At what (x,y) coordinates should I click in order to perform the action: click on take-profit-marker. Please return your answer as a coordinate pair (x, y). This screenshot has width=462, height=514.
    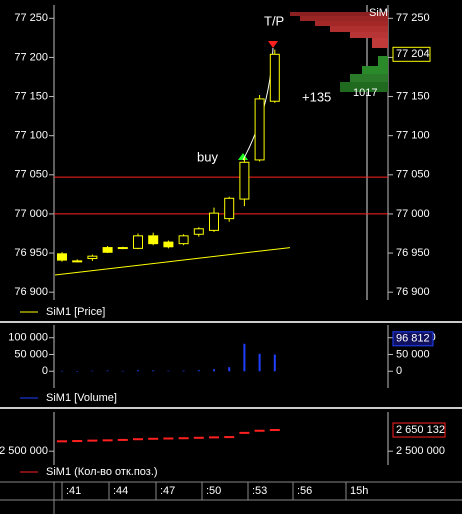
    Looking at the image, I should click on (273, 44).